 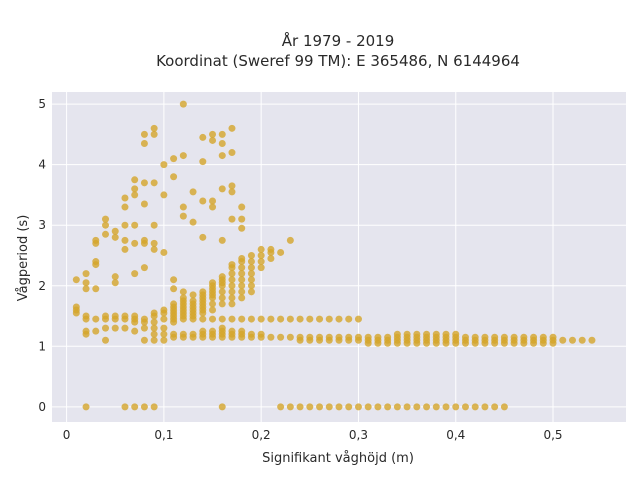 What do you see at coordinates (23, 258) in the screenshot?
I see `y-axis-label: Vågperiod (s)` at bounding box center [23, 258].